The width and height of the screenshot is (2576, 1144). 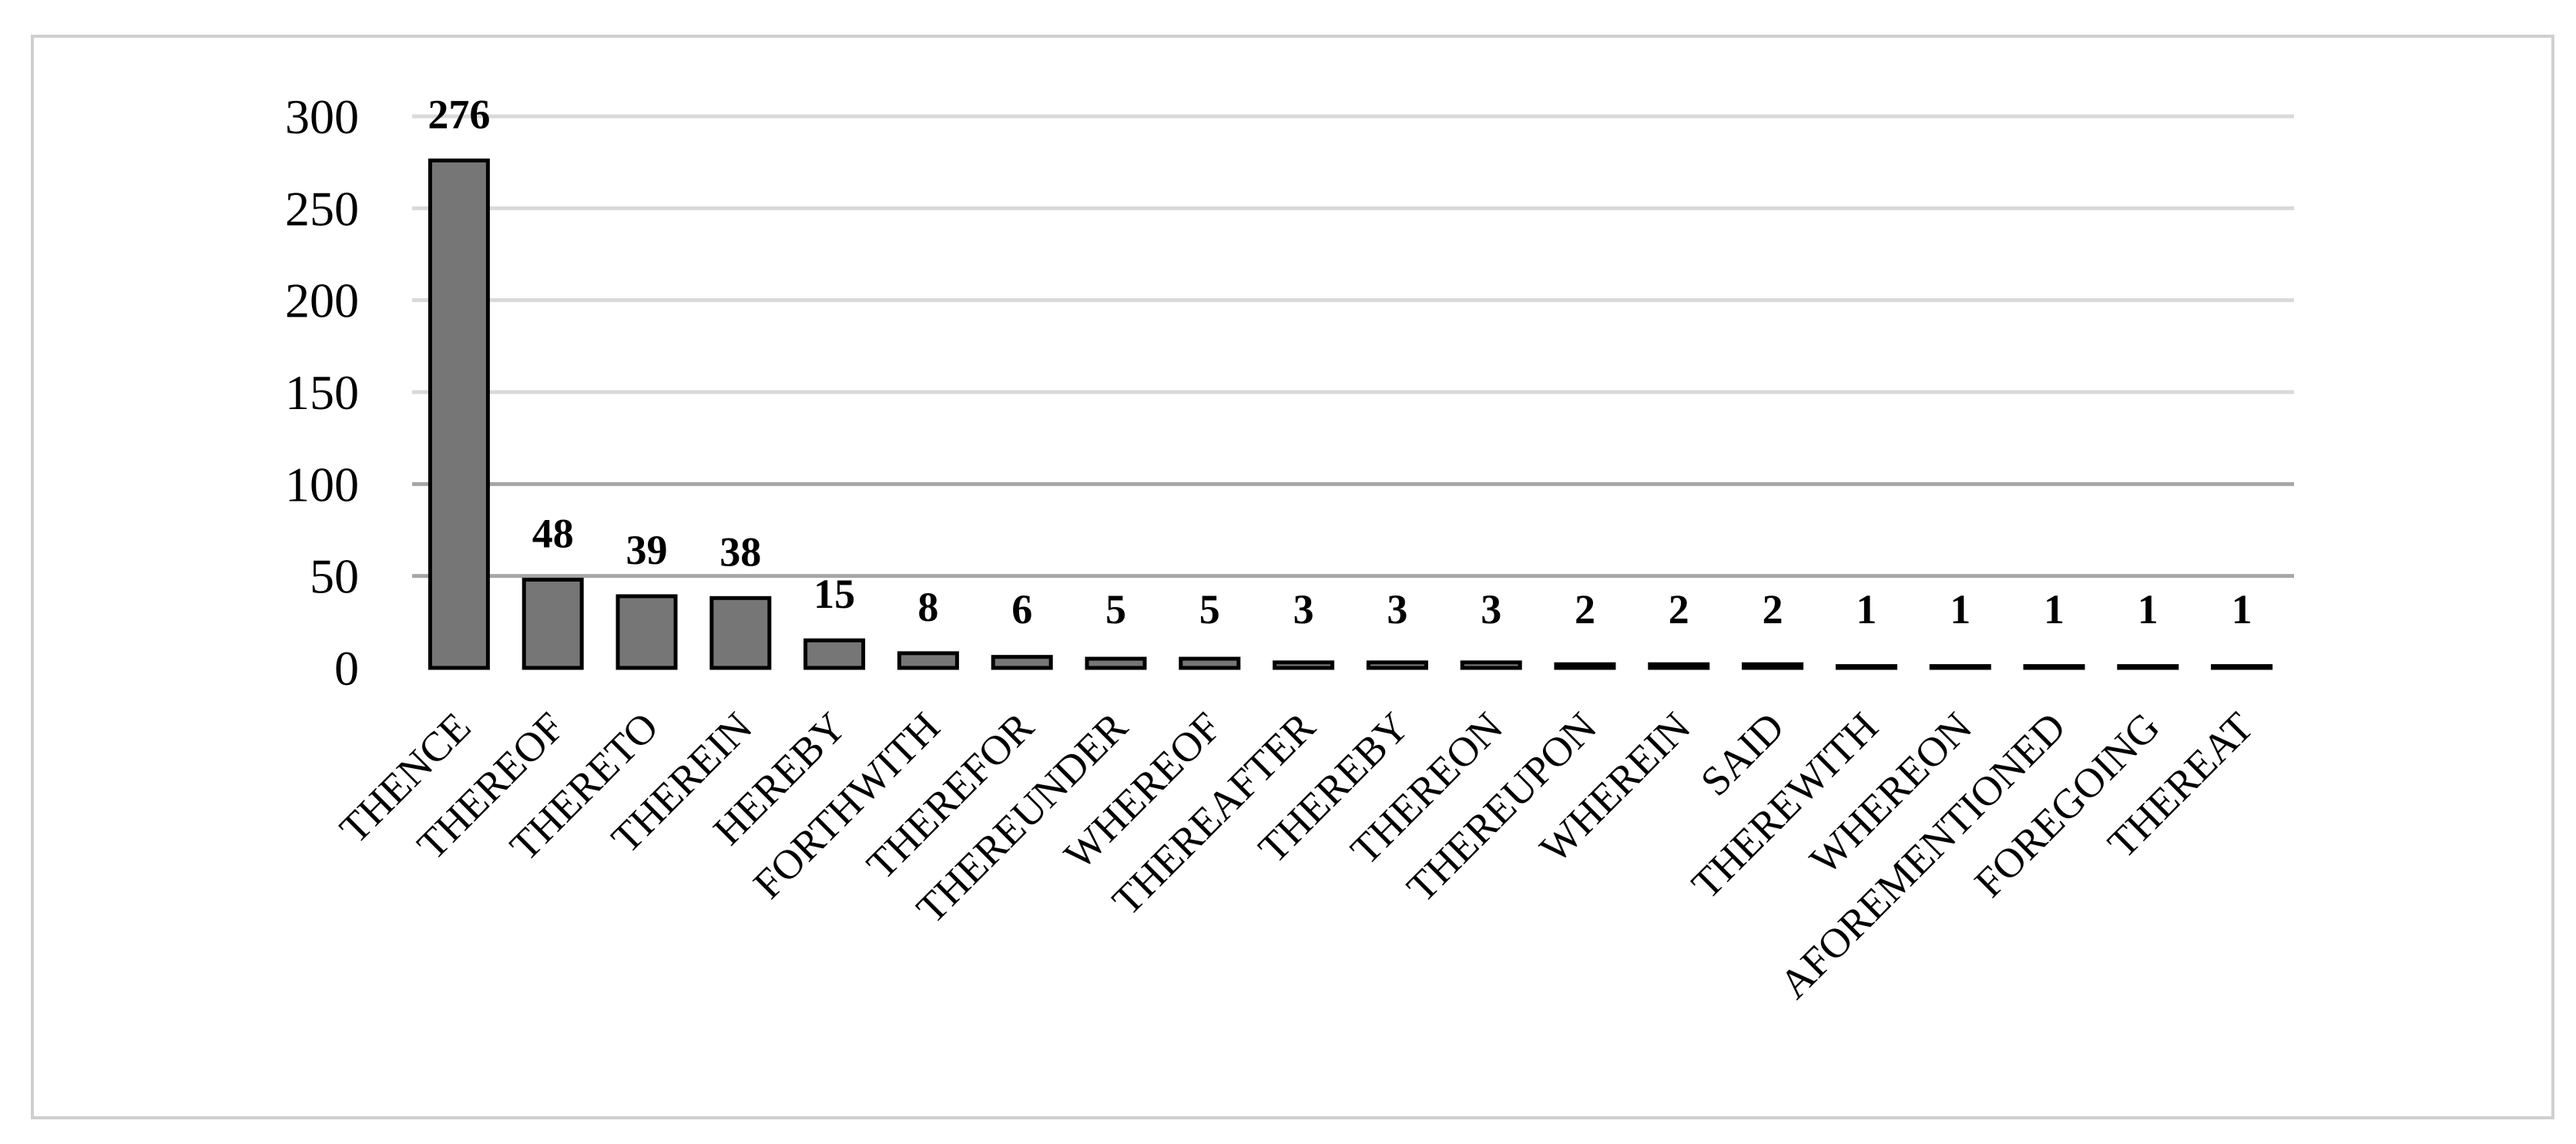 I want to click on data-label: 8, so click(x=927, y=607).